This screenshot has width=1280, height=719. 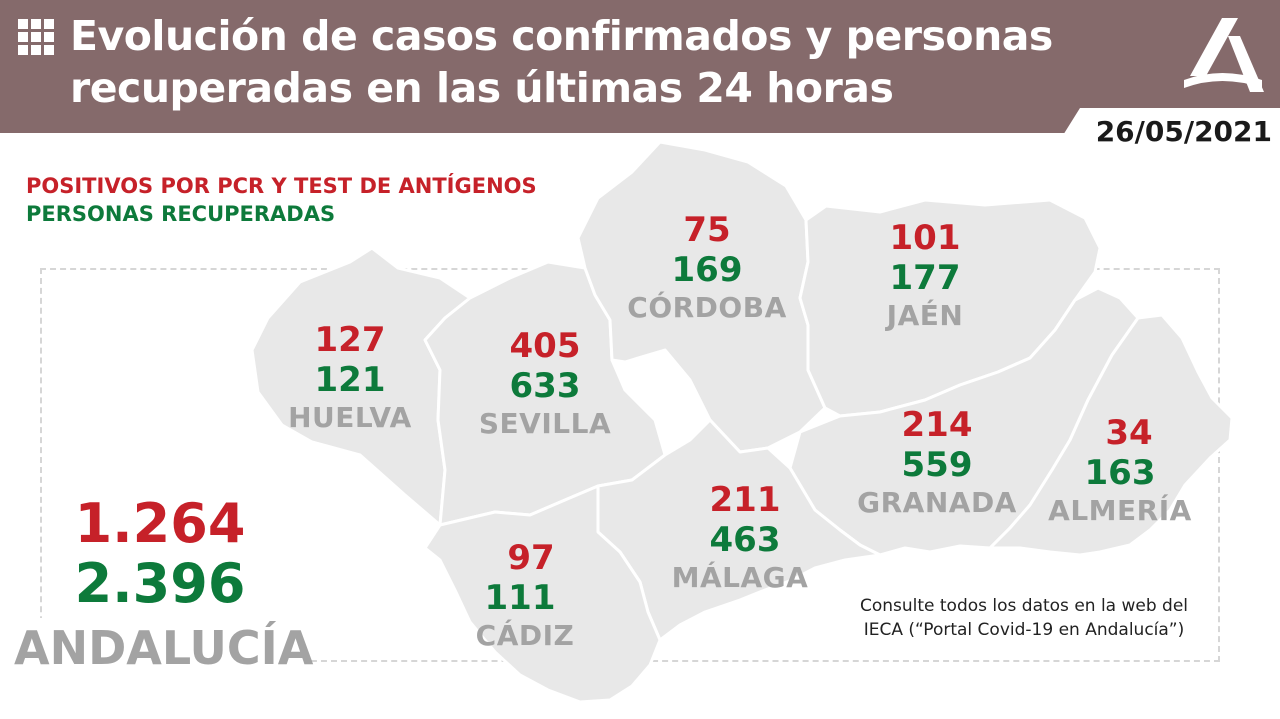 I want to click on huelva-positives: 127, so click(x=350, y=340).